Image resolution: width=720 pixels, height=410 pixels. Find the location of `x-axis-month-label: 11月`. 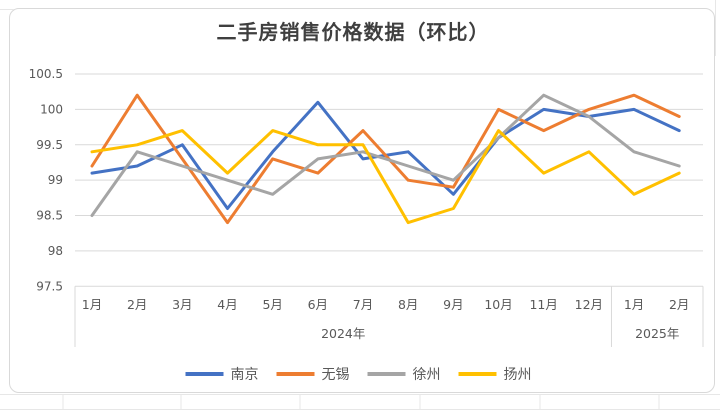

x-axis-month-label: 11月 is located at coordinates (543, 304).